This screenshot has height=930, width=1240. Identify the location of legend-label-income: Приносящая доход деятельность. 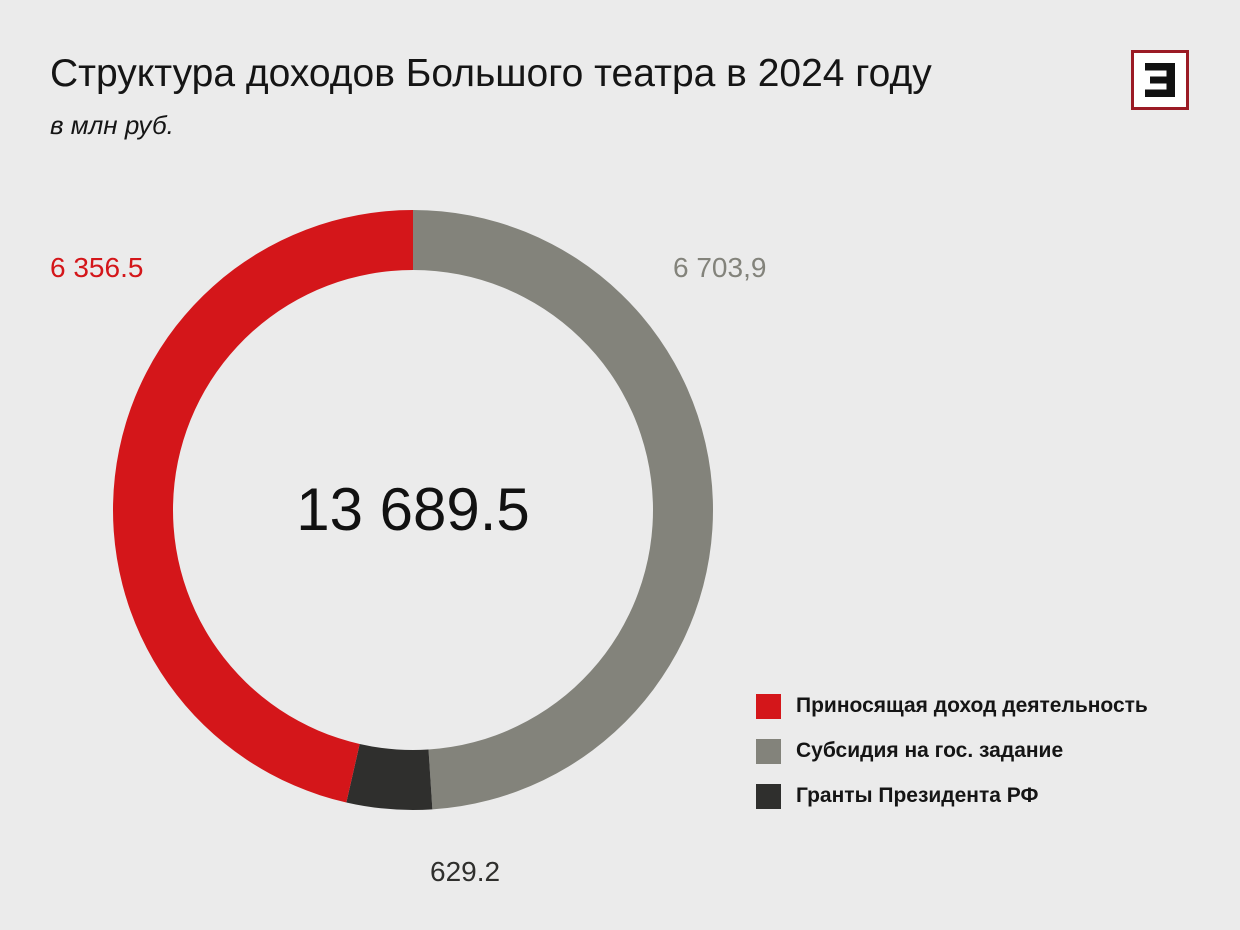
(972, 705).